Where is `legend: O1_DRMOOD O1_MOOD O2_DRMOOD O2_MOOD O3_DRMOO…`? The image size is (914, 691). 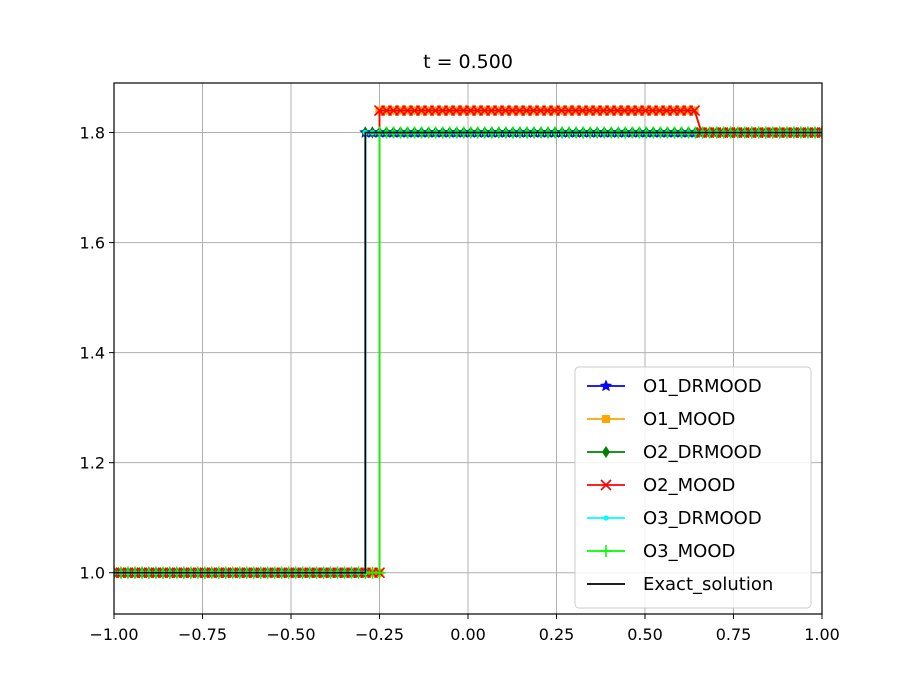
legend: O1_DRMOOD O1_MOOD O2_DRMOOD O2_MOOD O3_DRMOO… is located at coordinates (693, 487).